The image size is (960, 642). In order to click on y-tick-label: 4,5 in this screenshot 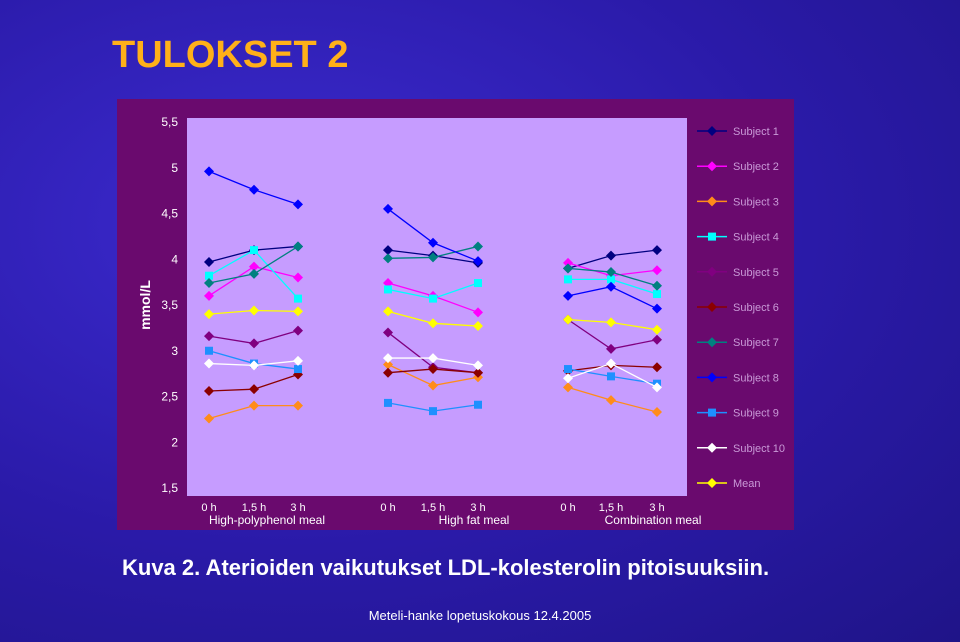, I will do `click(169, 214)`.